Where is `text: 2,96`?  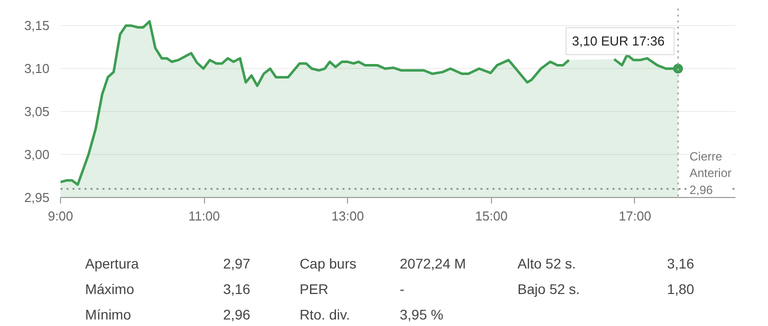
text: 2,96 is located at coordinates (237, 314).